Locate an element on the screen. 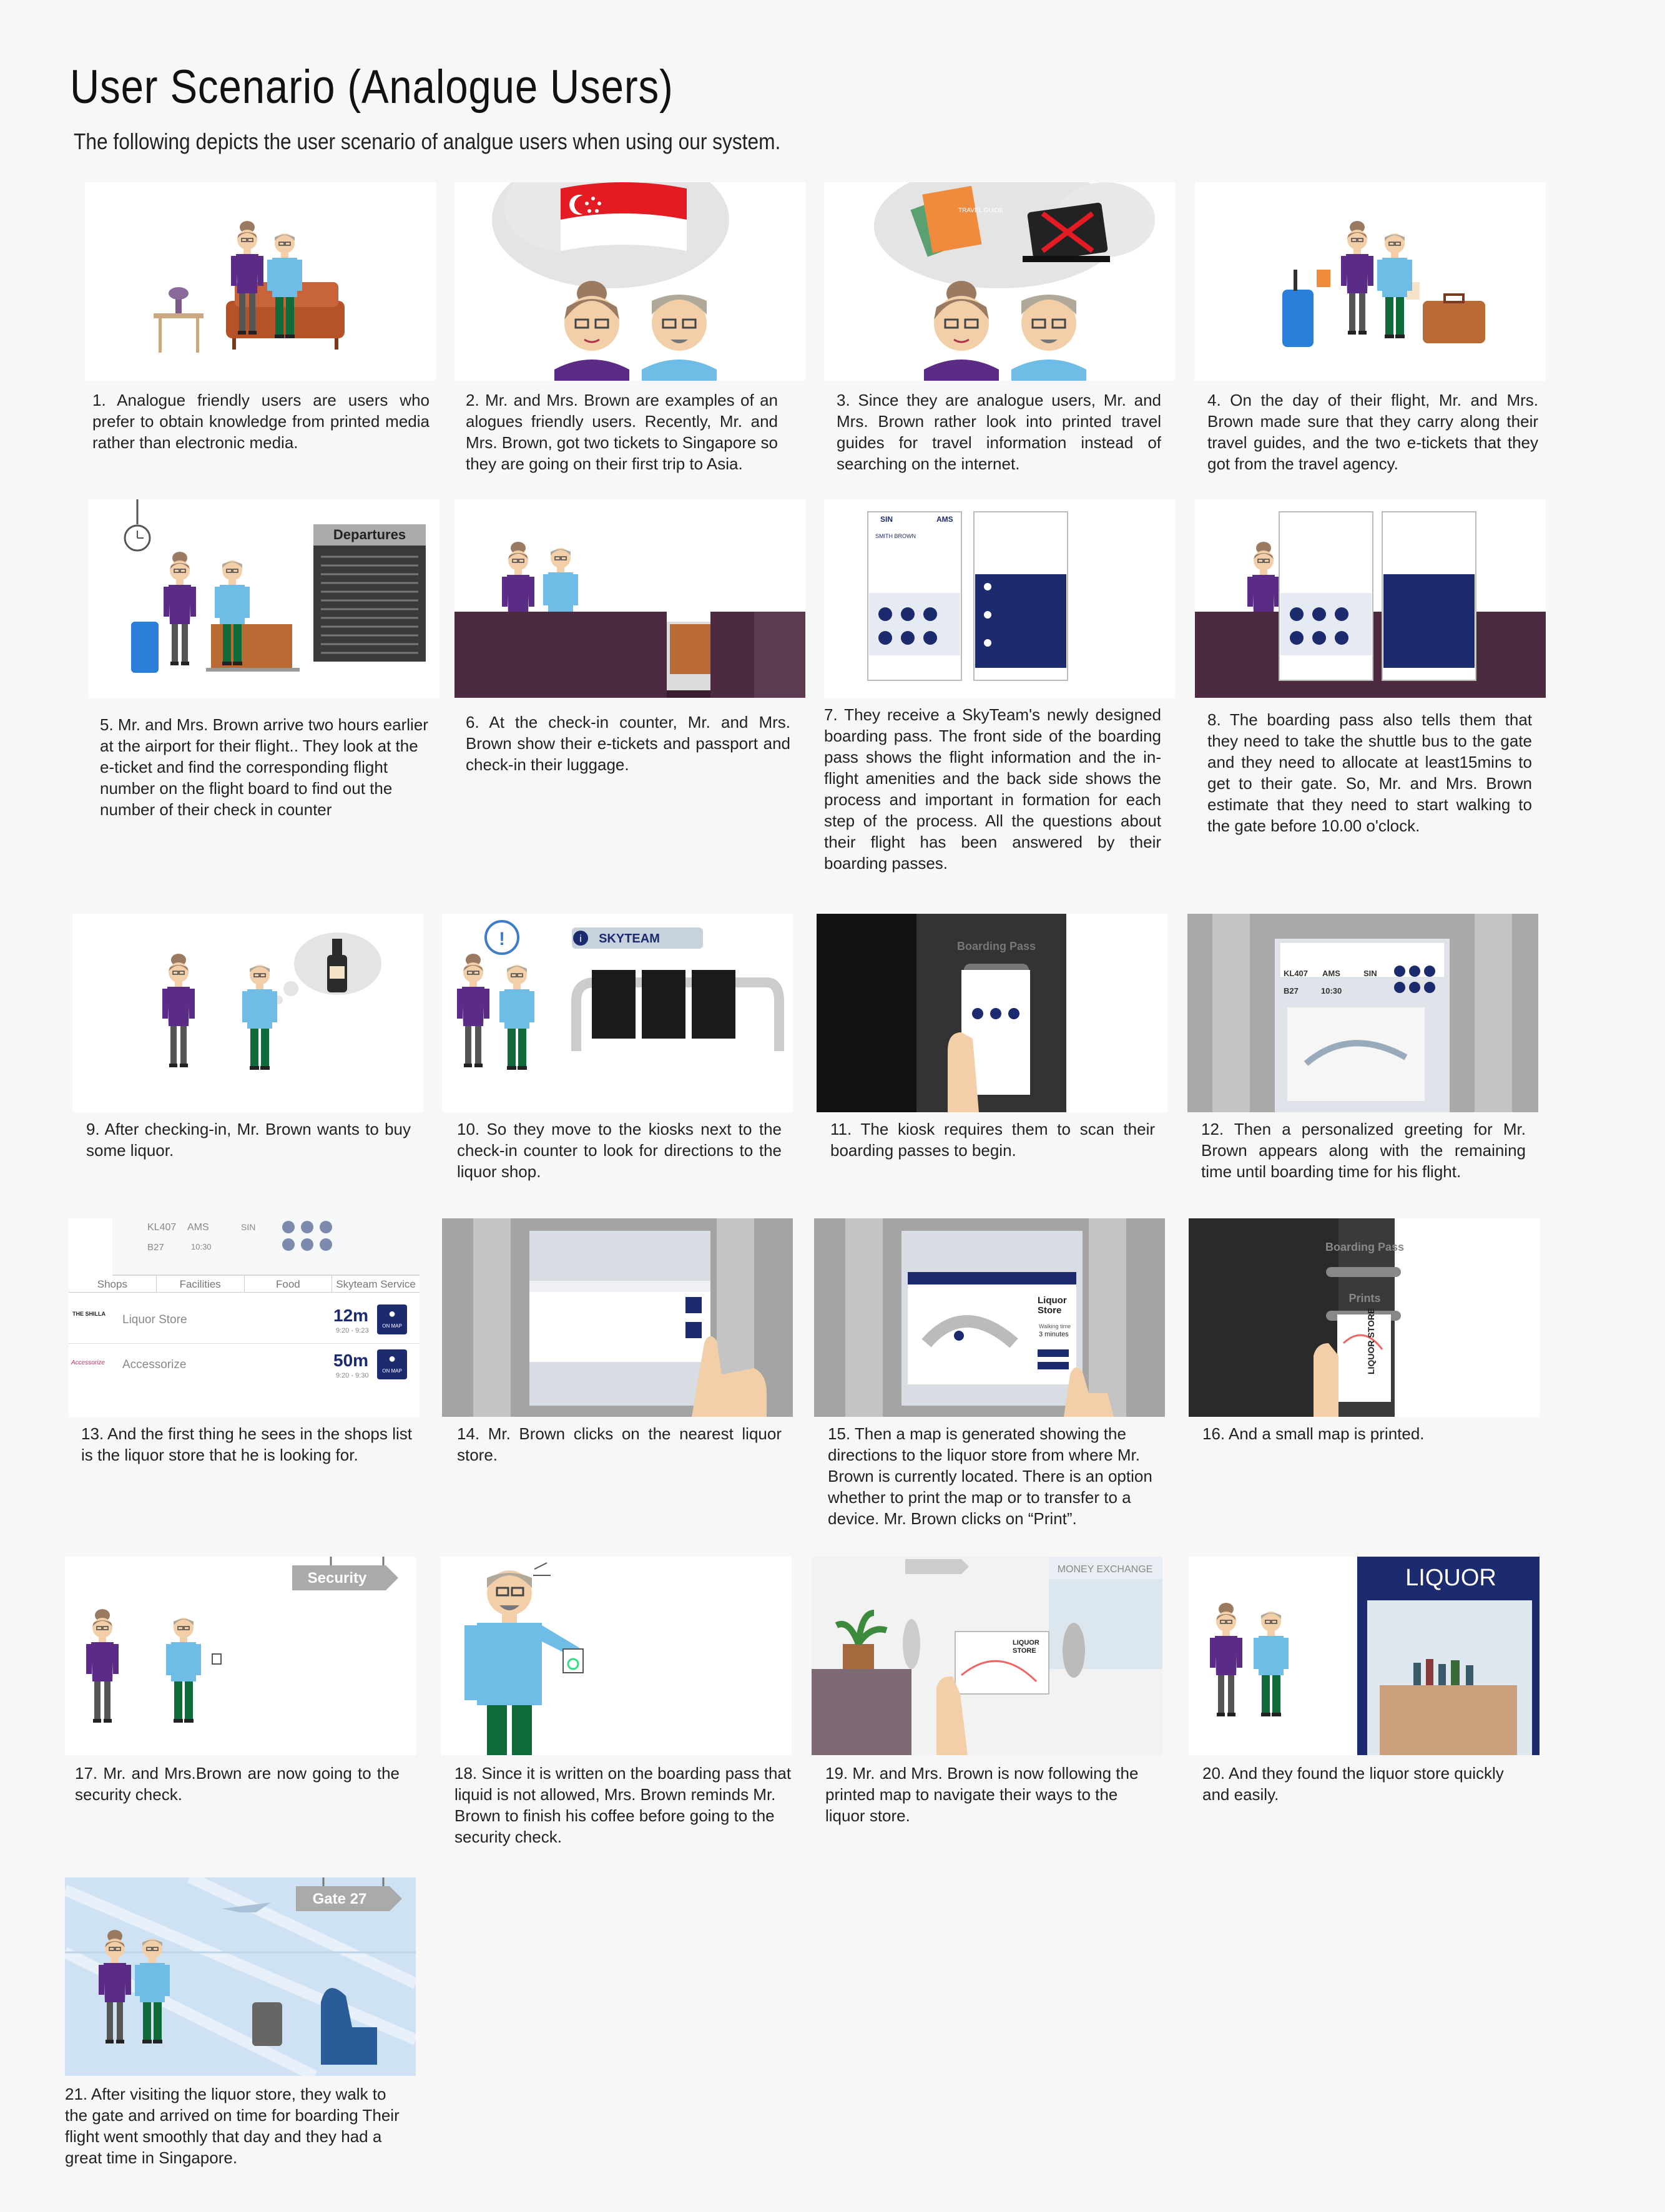  gate-sign is located at coordinates (349, 1899).